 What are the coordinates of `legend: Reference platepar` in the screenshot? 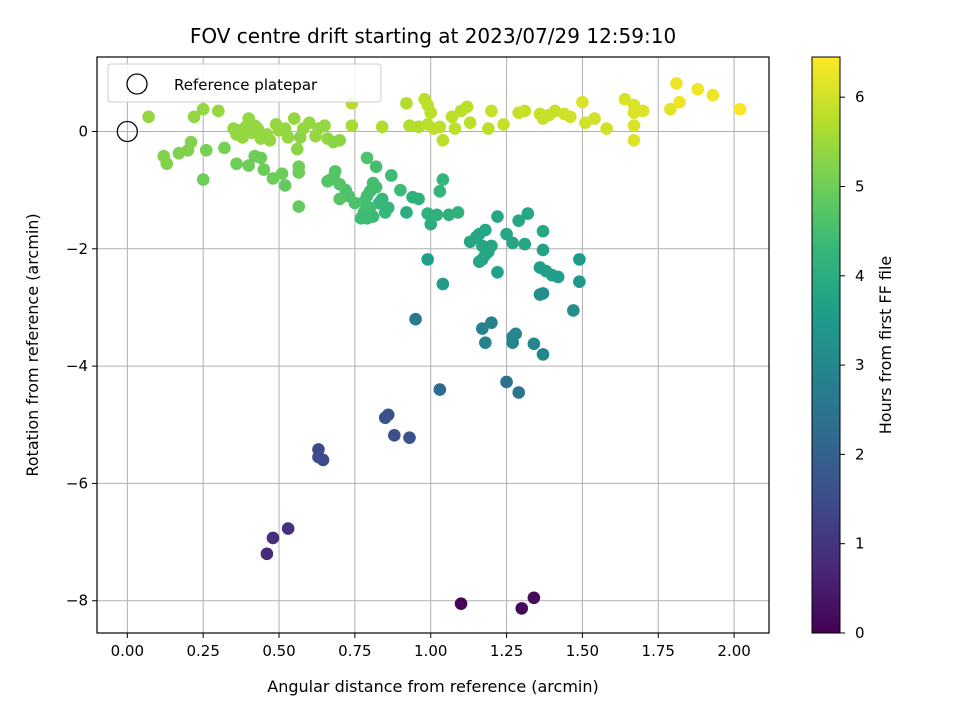 It's located at (244, 83).